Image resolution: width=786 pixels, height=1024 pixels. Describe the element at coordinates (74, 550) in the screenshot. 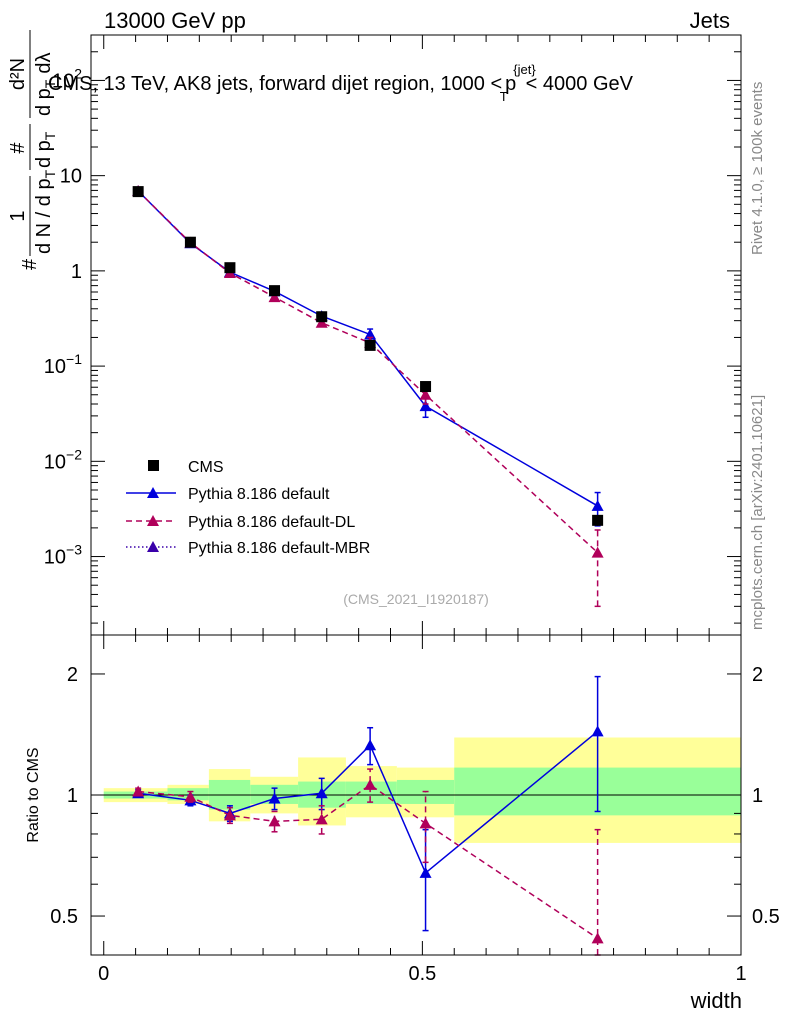

I see `main-ytick-label-exp: −3` at that location.